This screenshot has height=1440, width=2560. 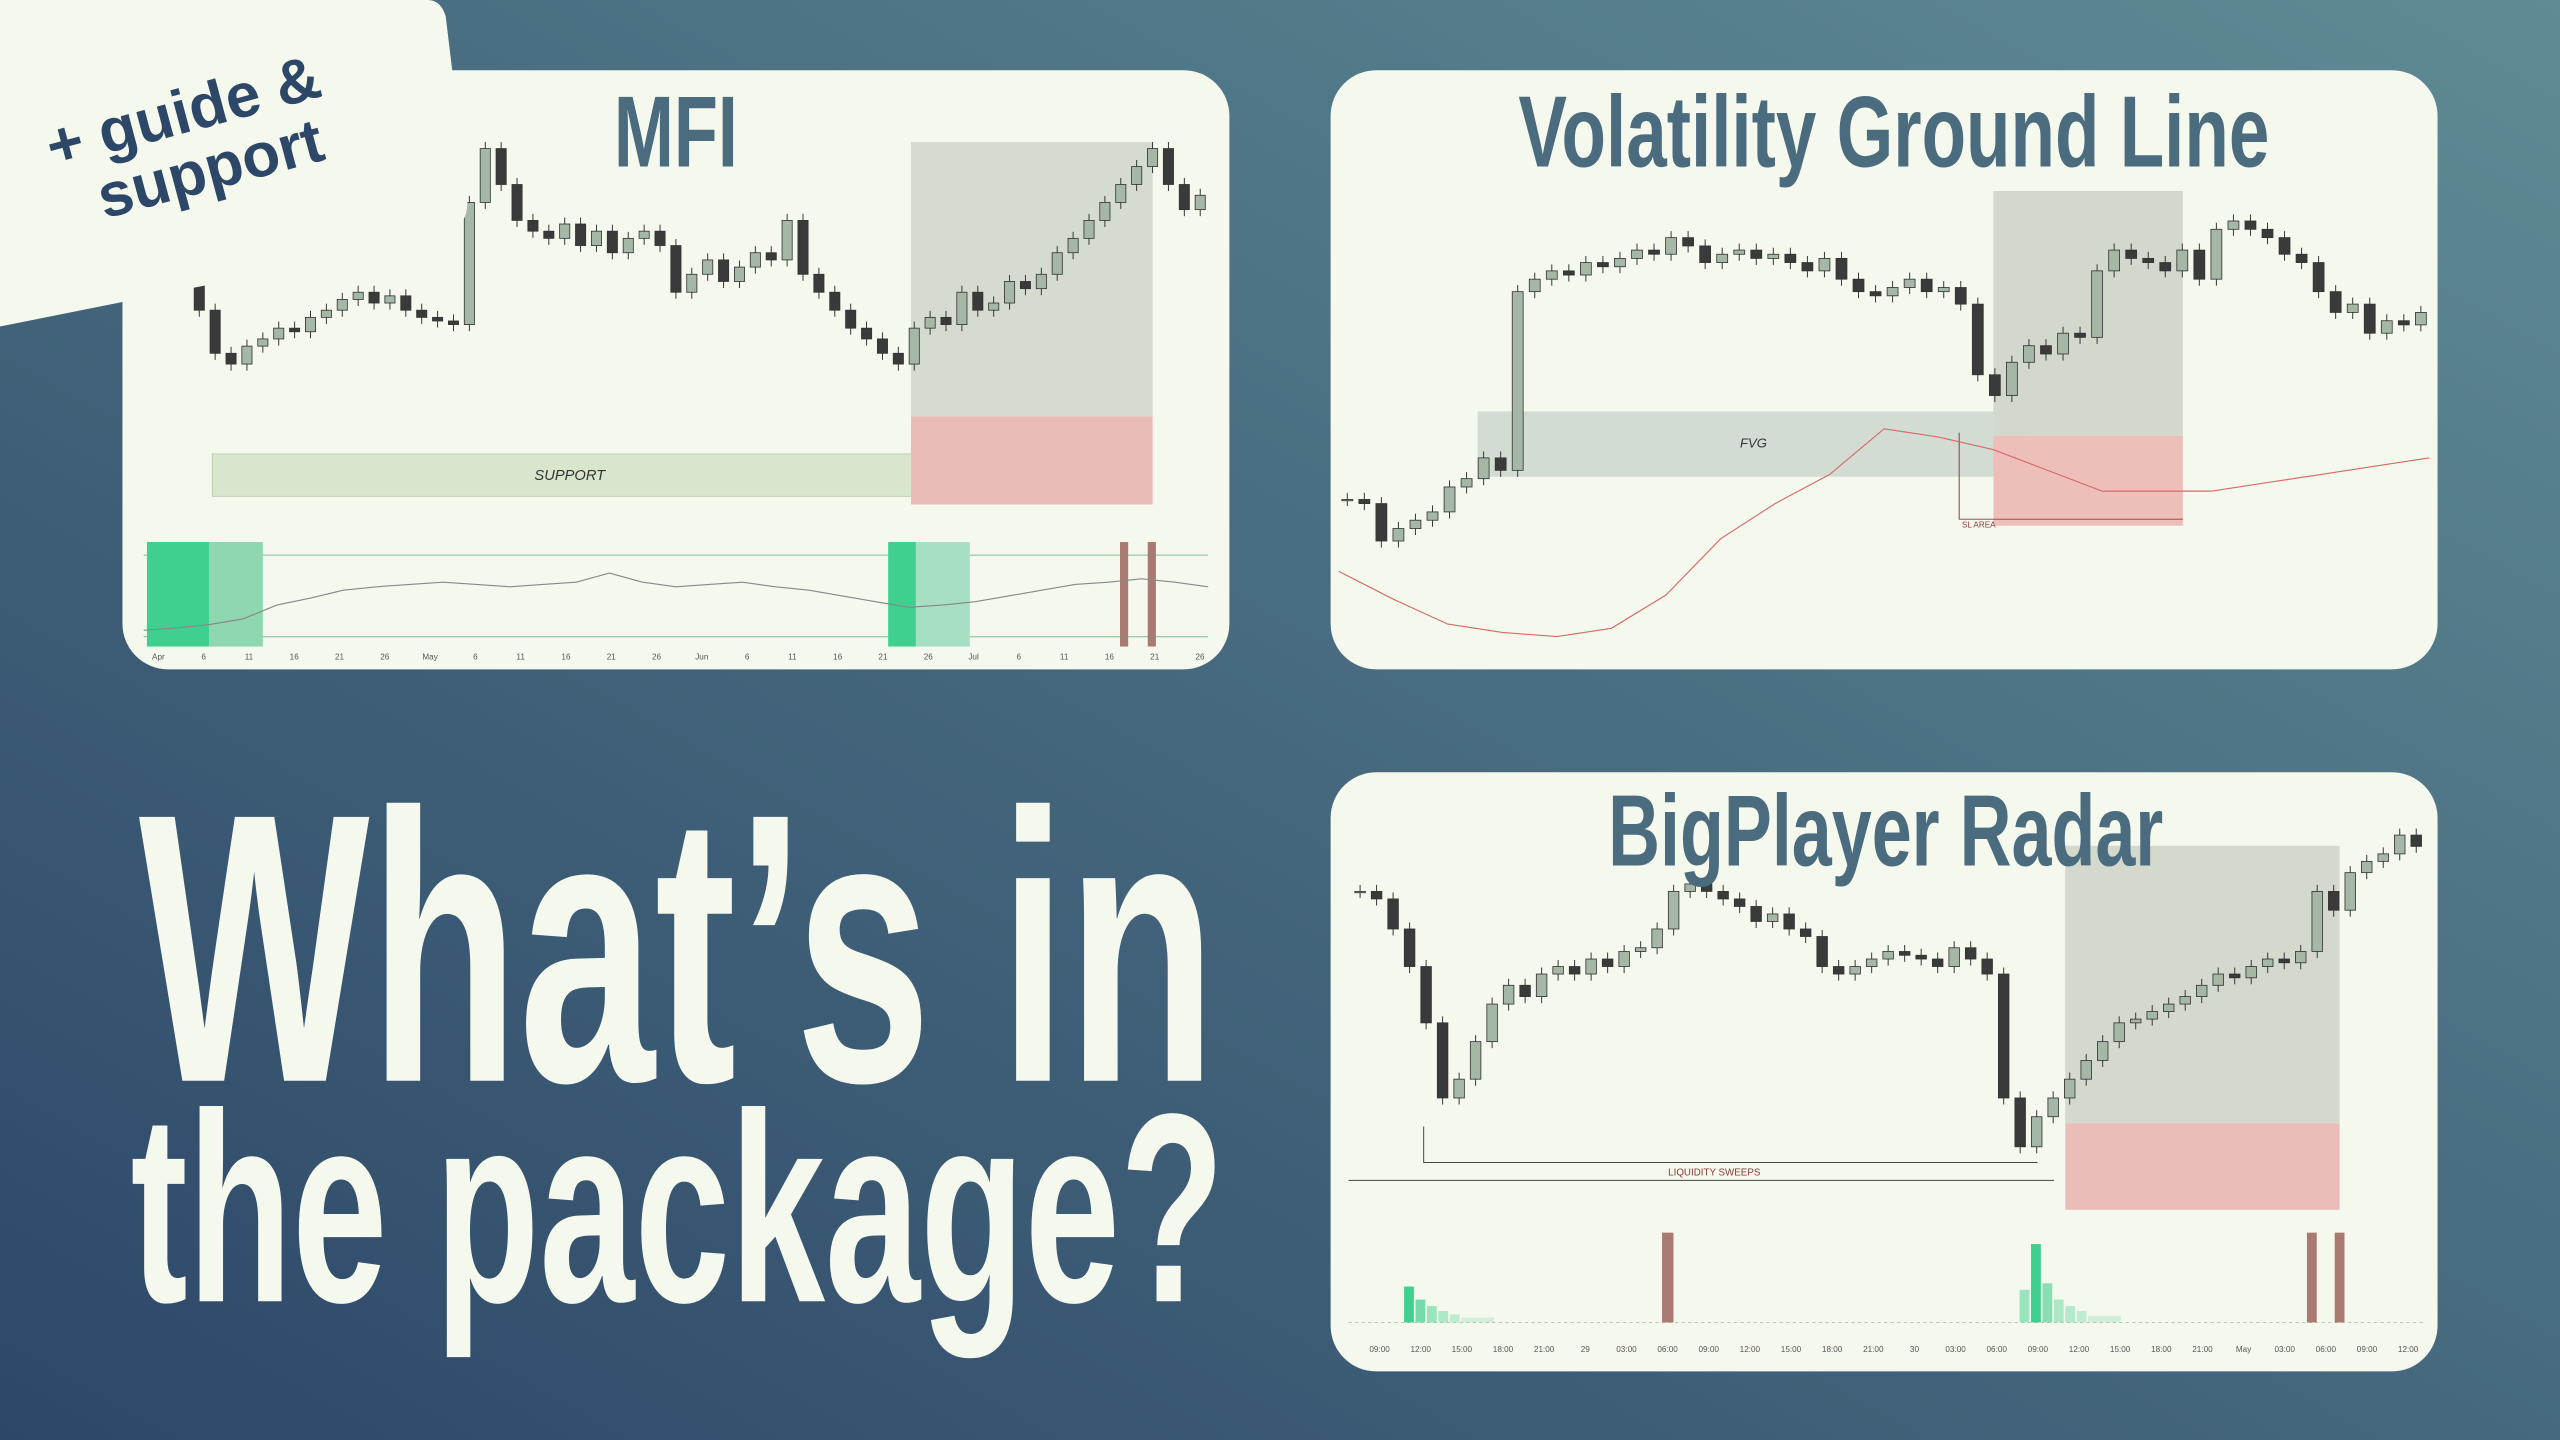 I want to click on annotation: SUPPORT, so click(x=570, y=476).